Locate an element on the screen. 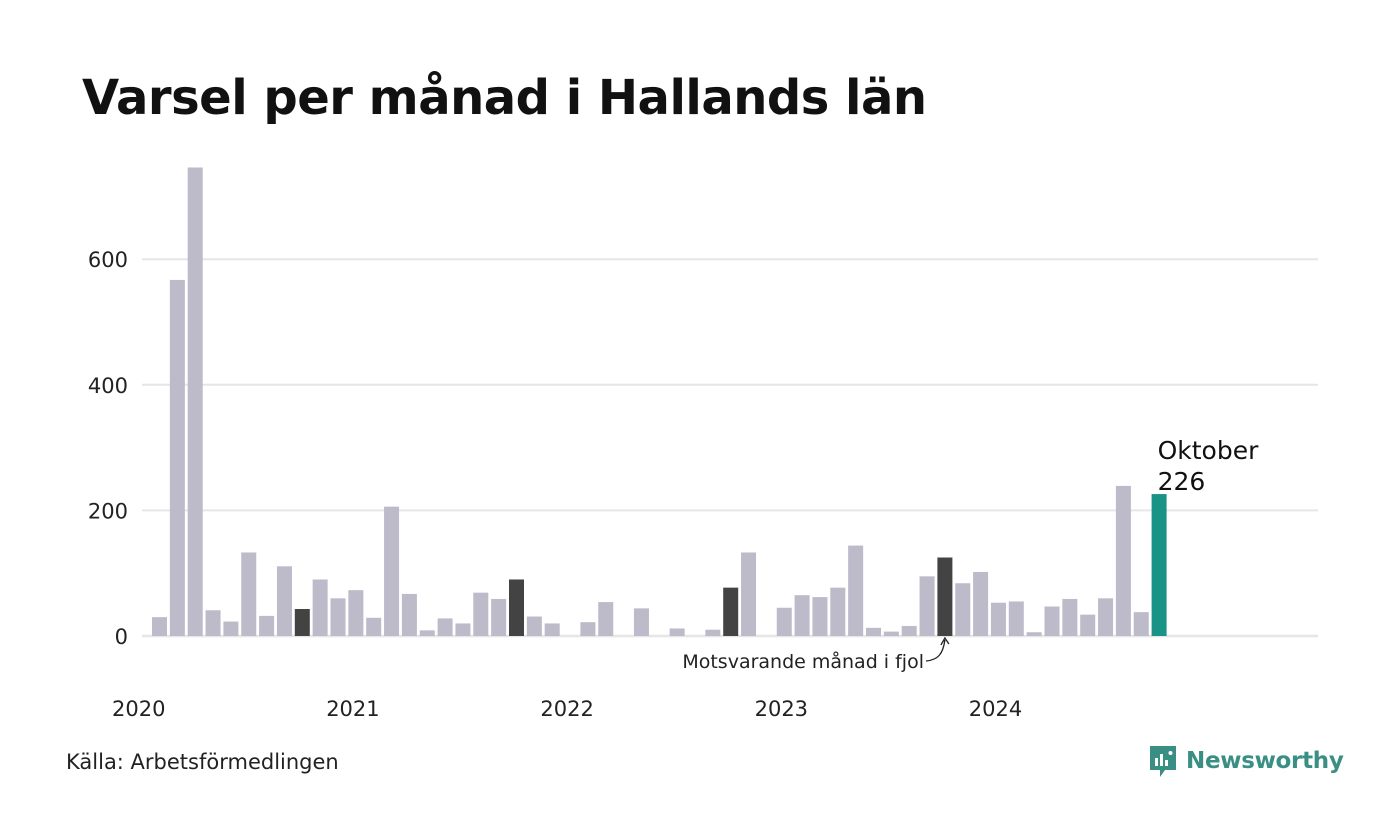  y-tick-label-600: 600 is located at coordinates (108, 260).